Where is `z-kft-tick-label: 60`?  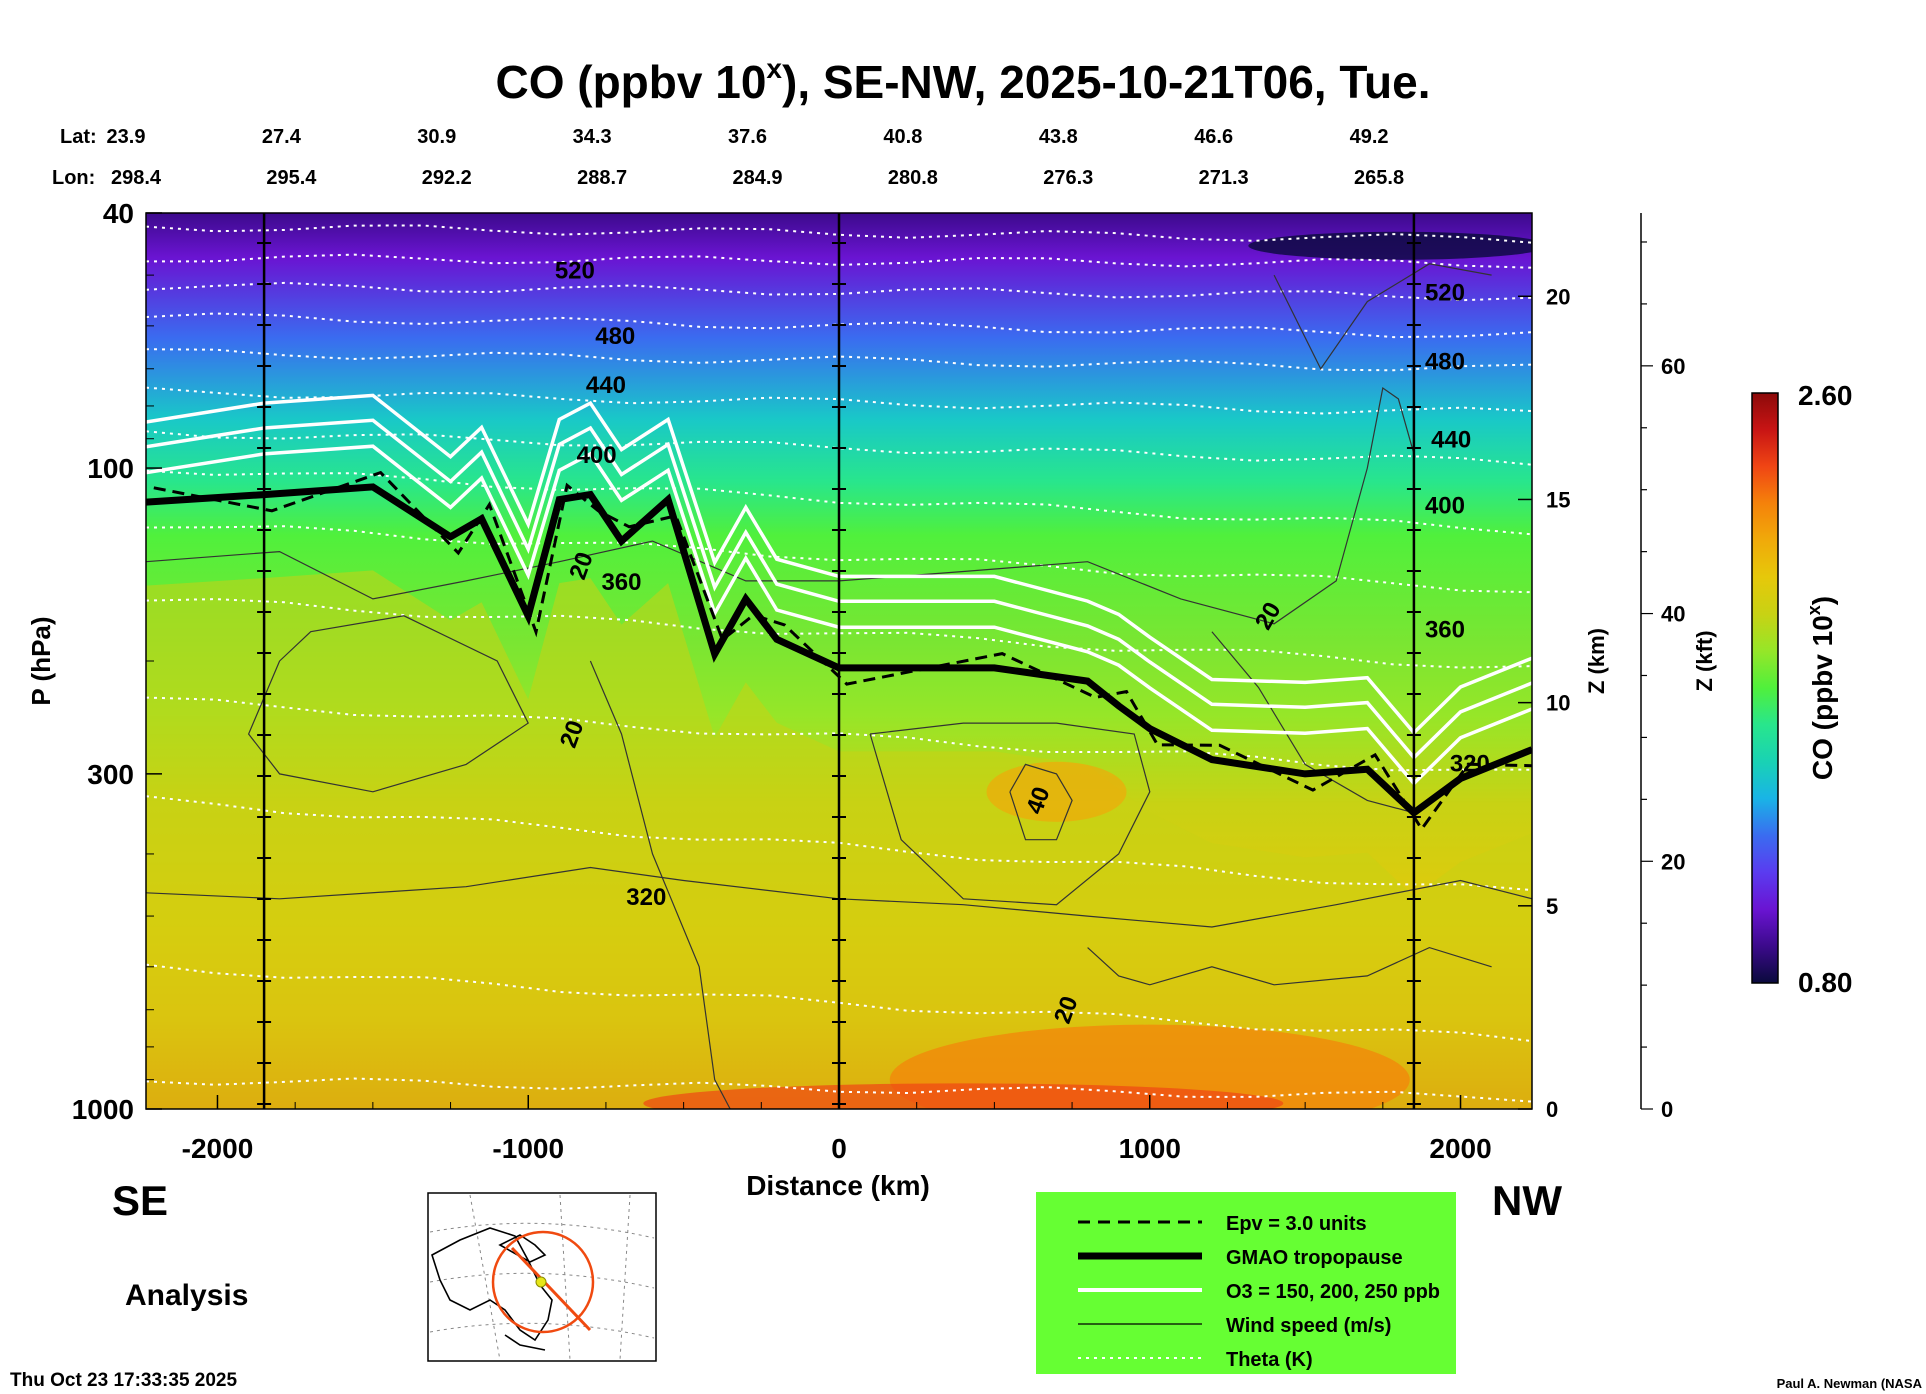 z-kft-tick-label: 60 is located at coordinates (1673, 366).